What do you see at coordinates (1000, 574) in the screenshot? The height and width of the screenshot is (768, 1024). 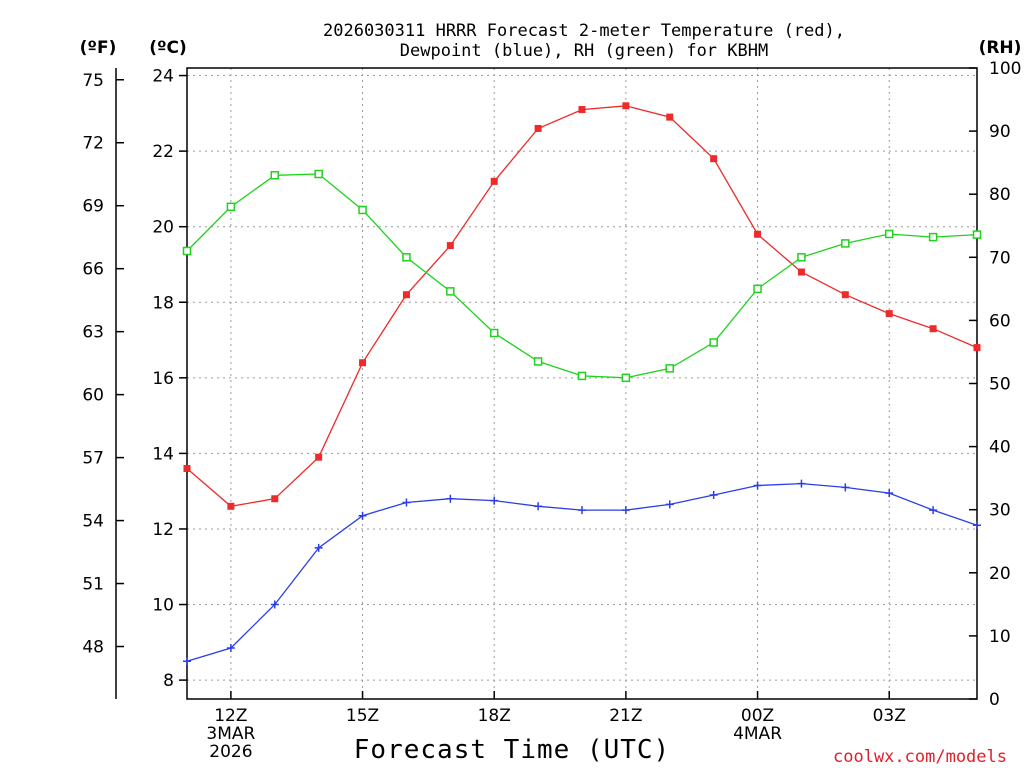 I see `rh-tick-label: 20` at bounding box center [1000, 574].